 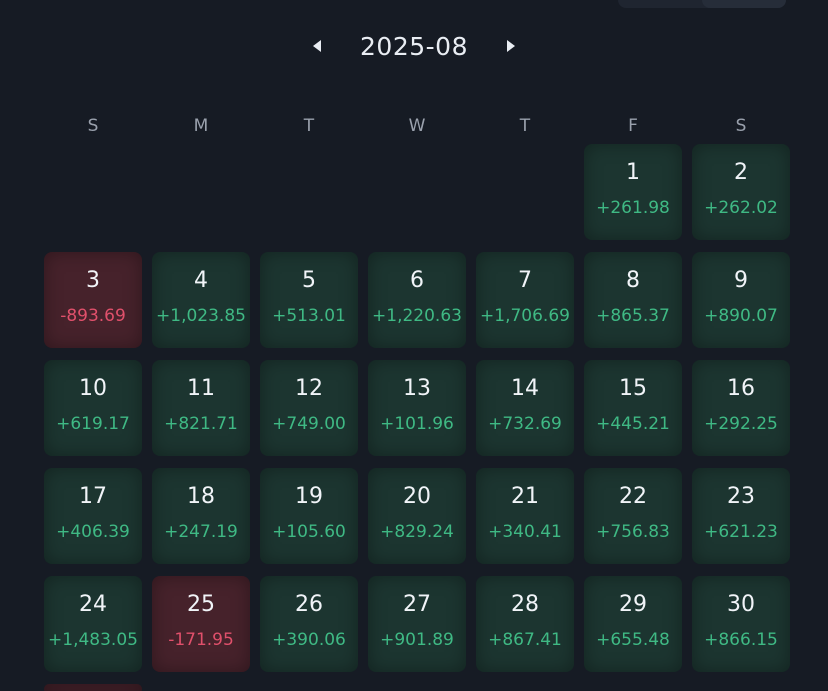 What do you see at coordinates (309, 424) in the screenshot?
I see `day-pnl: +749.00` at bounding box center [309, 424].